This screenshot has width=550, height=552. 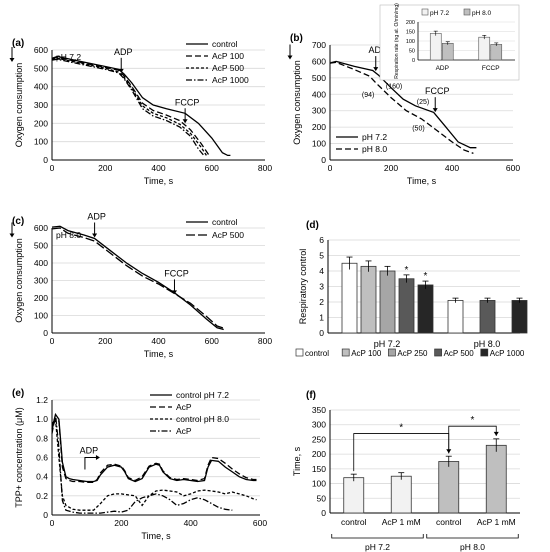 I want to click on legend-entry: control pH 8.0, so click(x=202, y=419).